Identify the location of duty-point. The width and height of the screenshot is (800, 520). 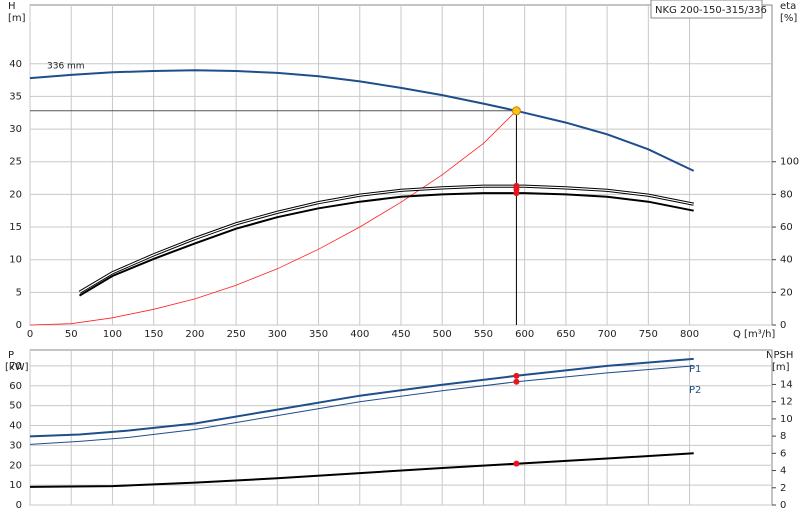
(516, 111).